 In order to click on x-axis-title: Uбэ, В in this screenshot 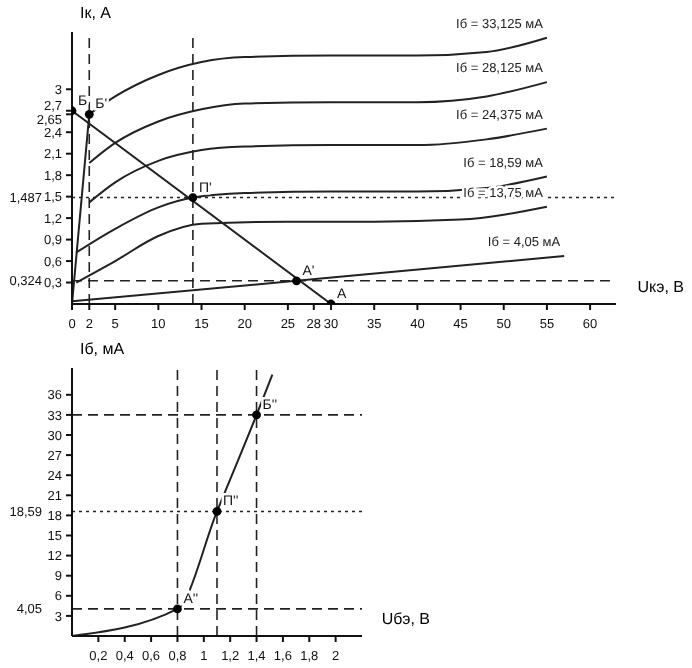, I will do `click(405, 619)`.